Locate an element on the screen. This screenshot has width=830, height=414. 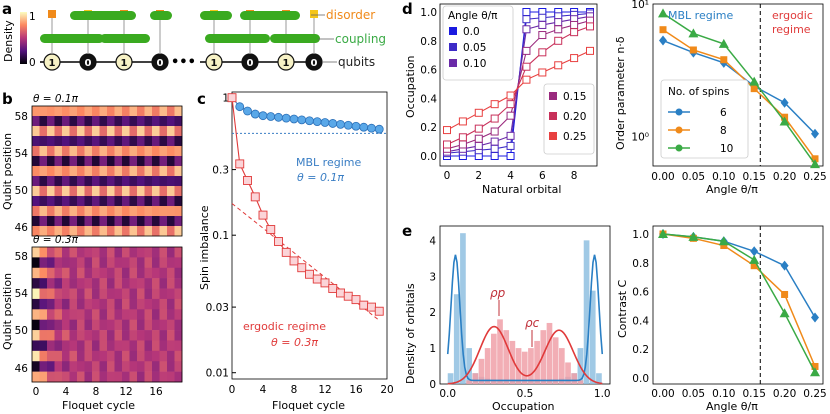
legend-label-0.10: 0.10 is located at coordinates (474, 64).